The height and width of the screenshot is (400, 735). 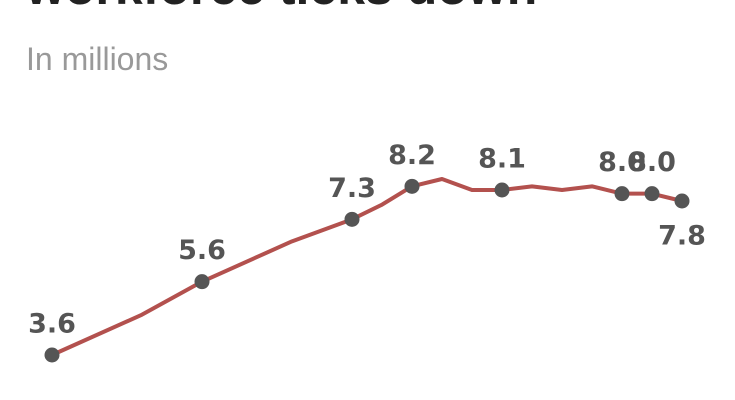 I want to click on value-label: 8.1, so click(x=502, y=159).